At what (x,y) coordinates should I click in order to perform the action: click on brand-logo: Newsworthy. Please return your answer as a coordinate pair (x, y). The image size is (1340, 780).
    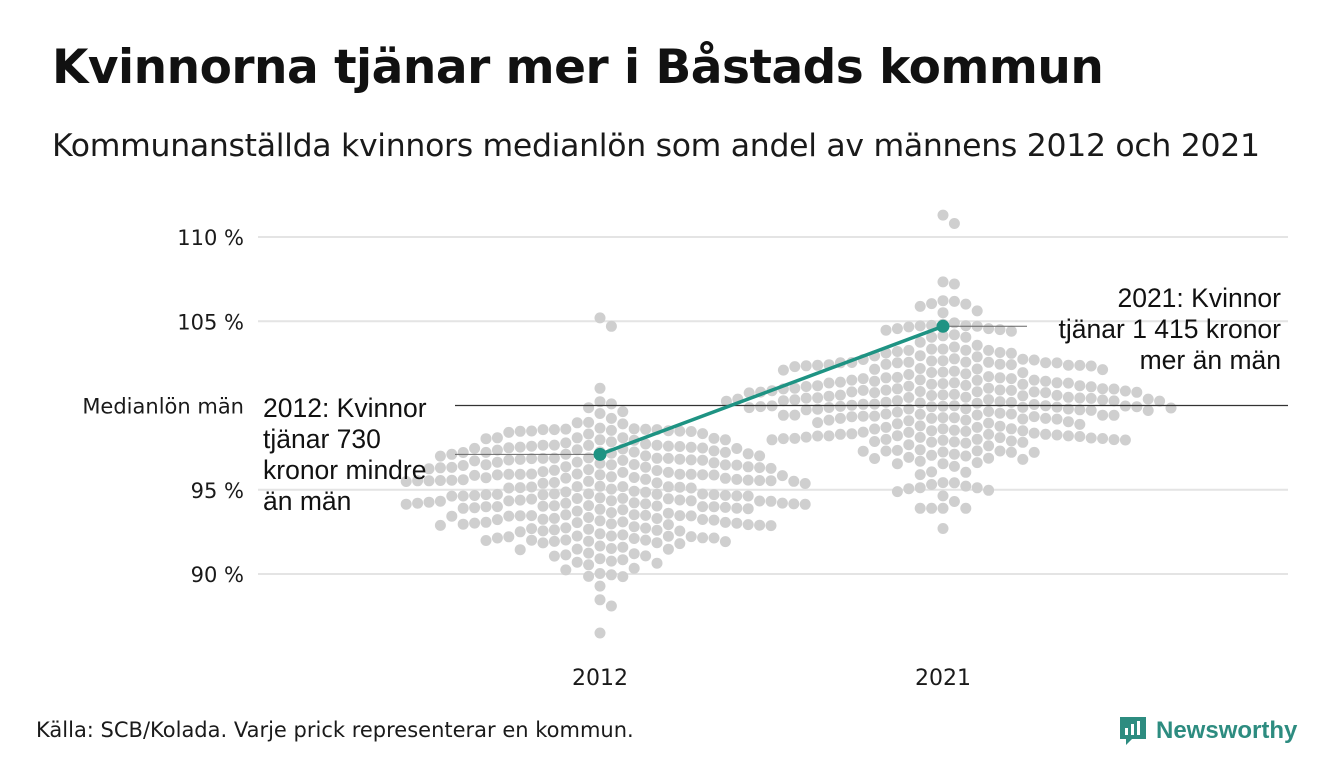
    Looking at the image, I should click on (1207, 731).